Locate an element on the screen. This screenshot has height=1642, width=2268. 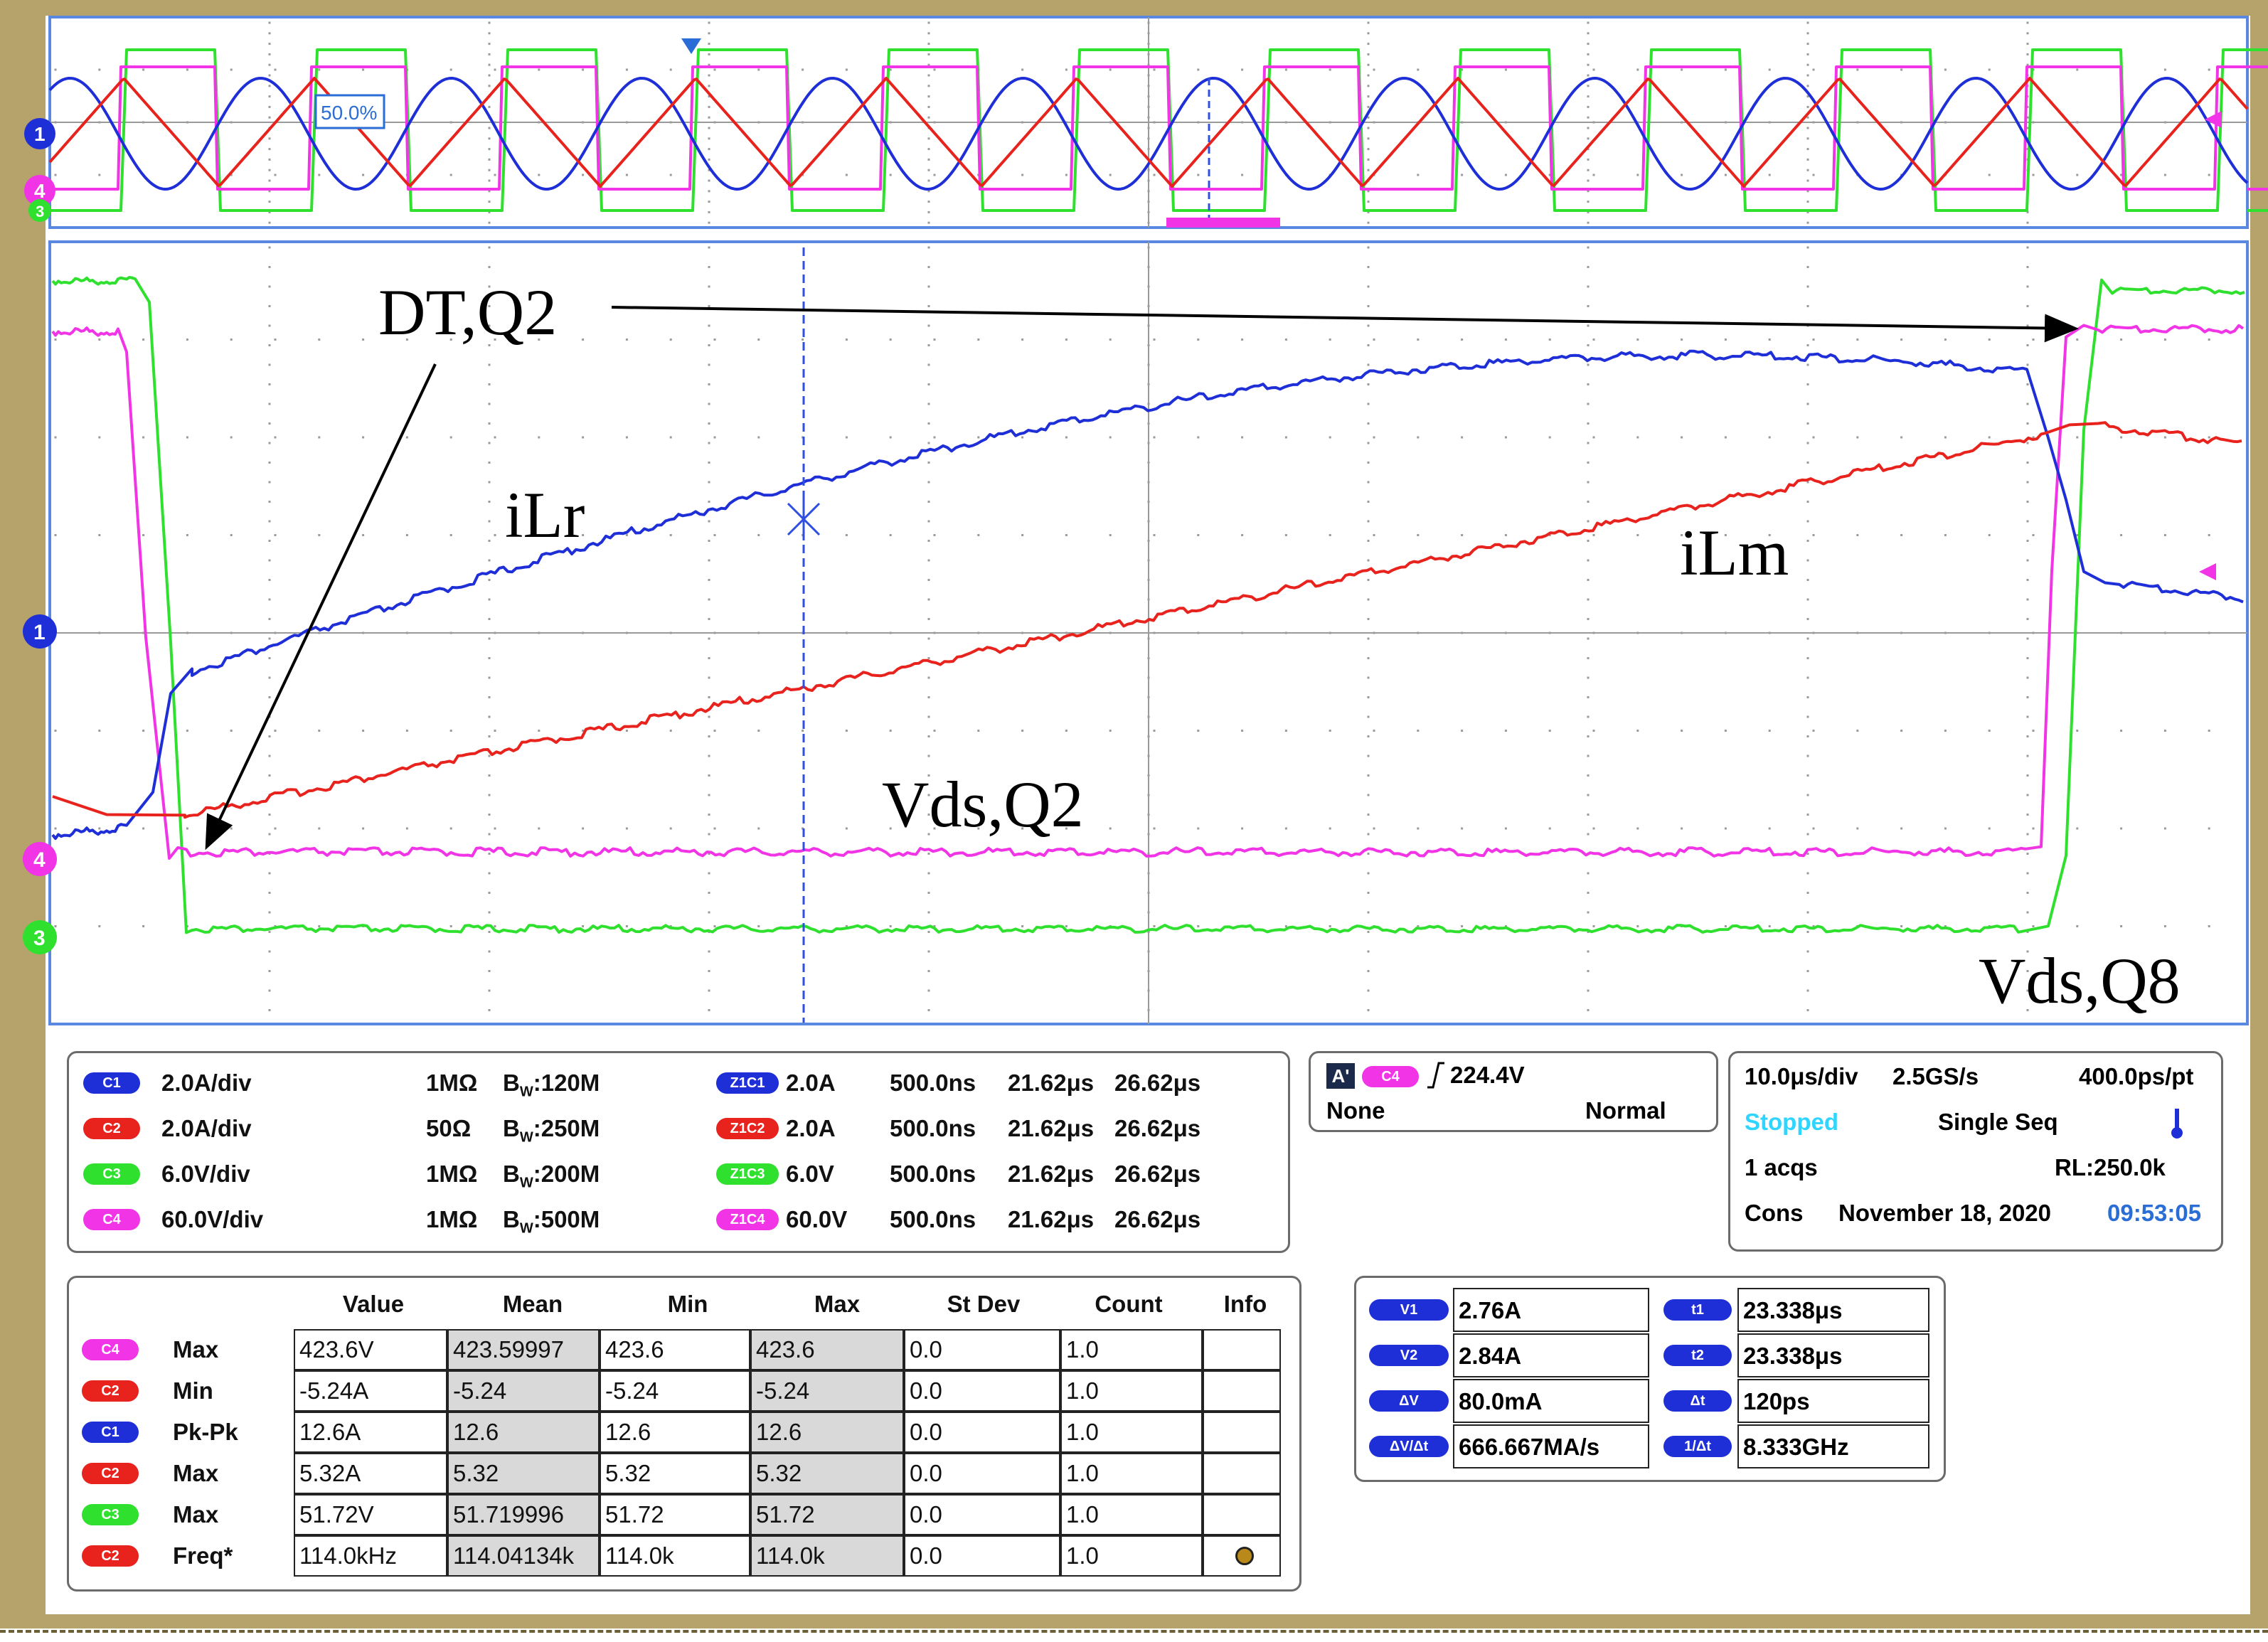
channel-pill: C1 is located at coordinates (111, 1083).